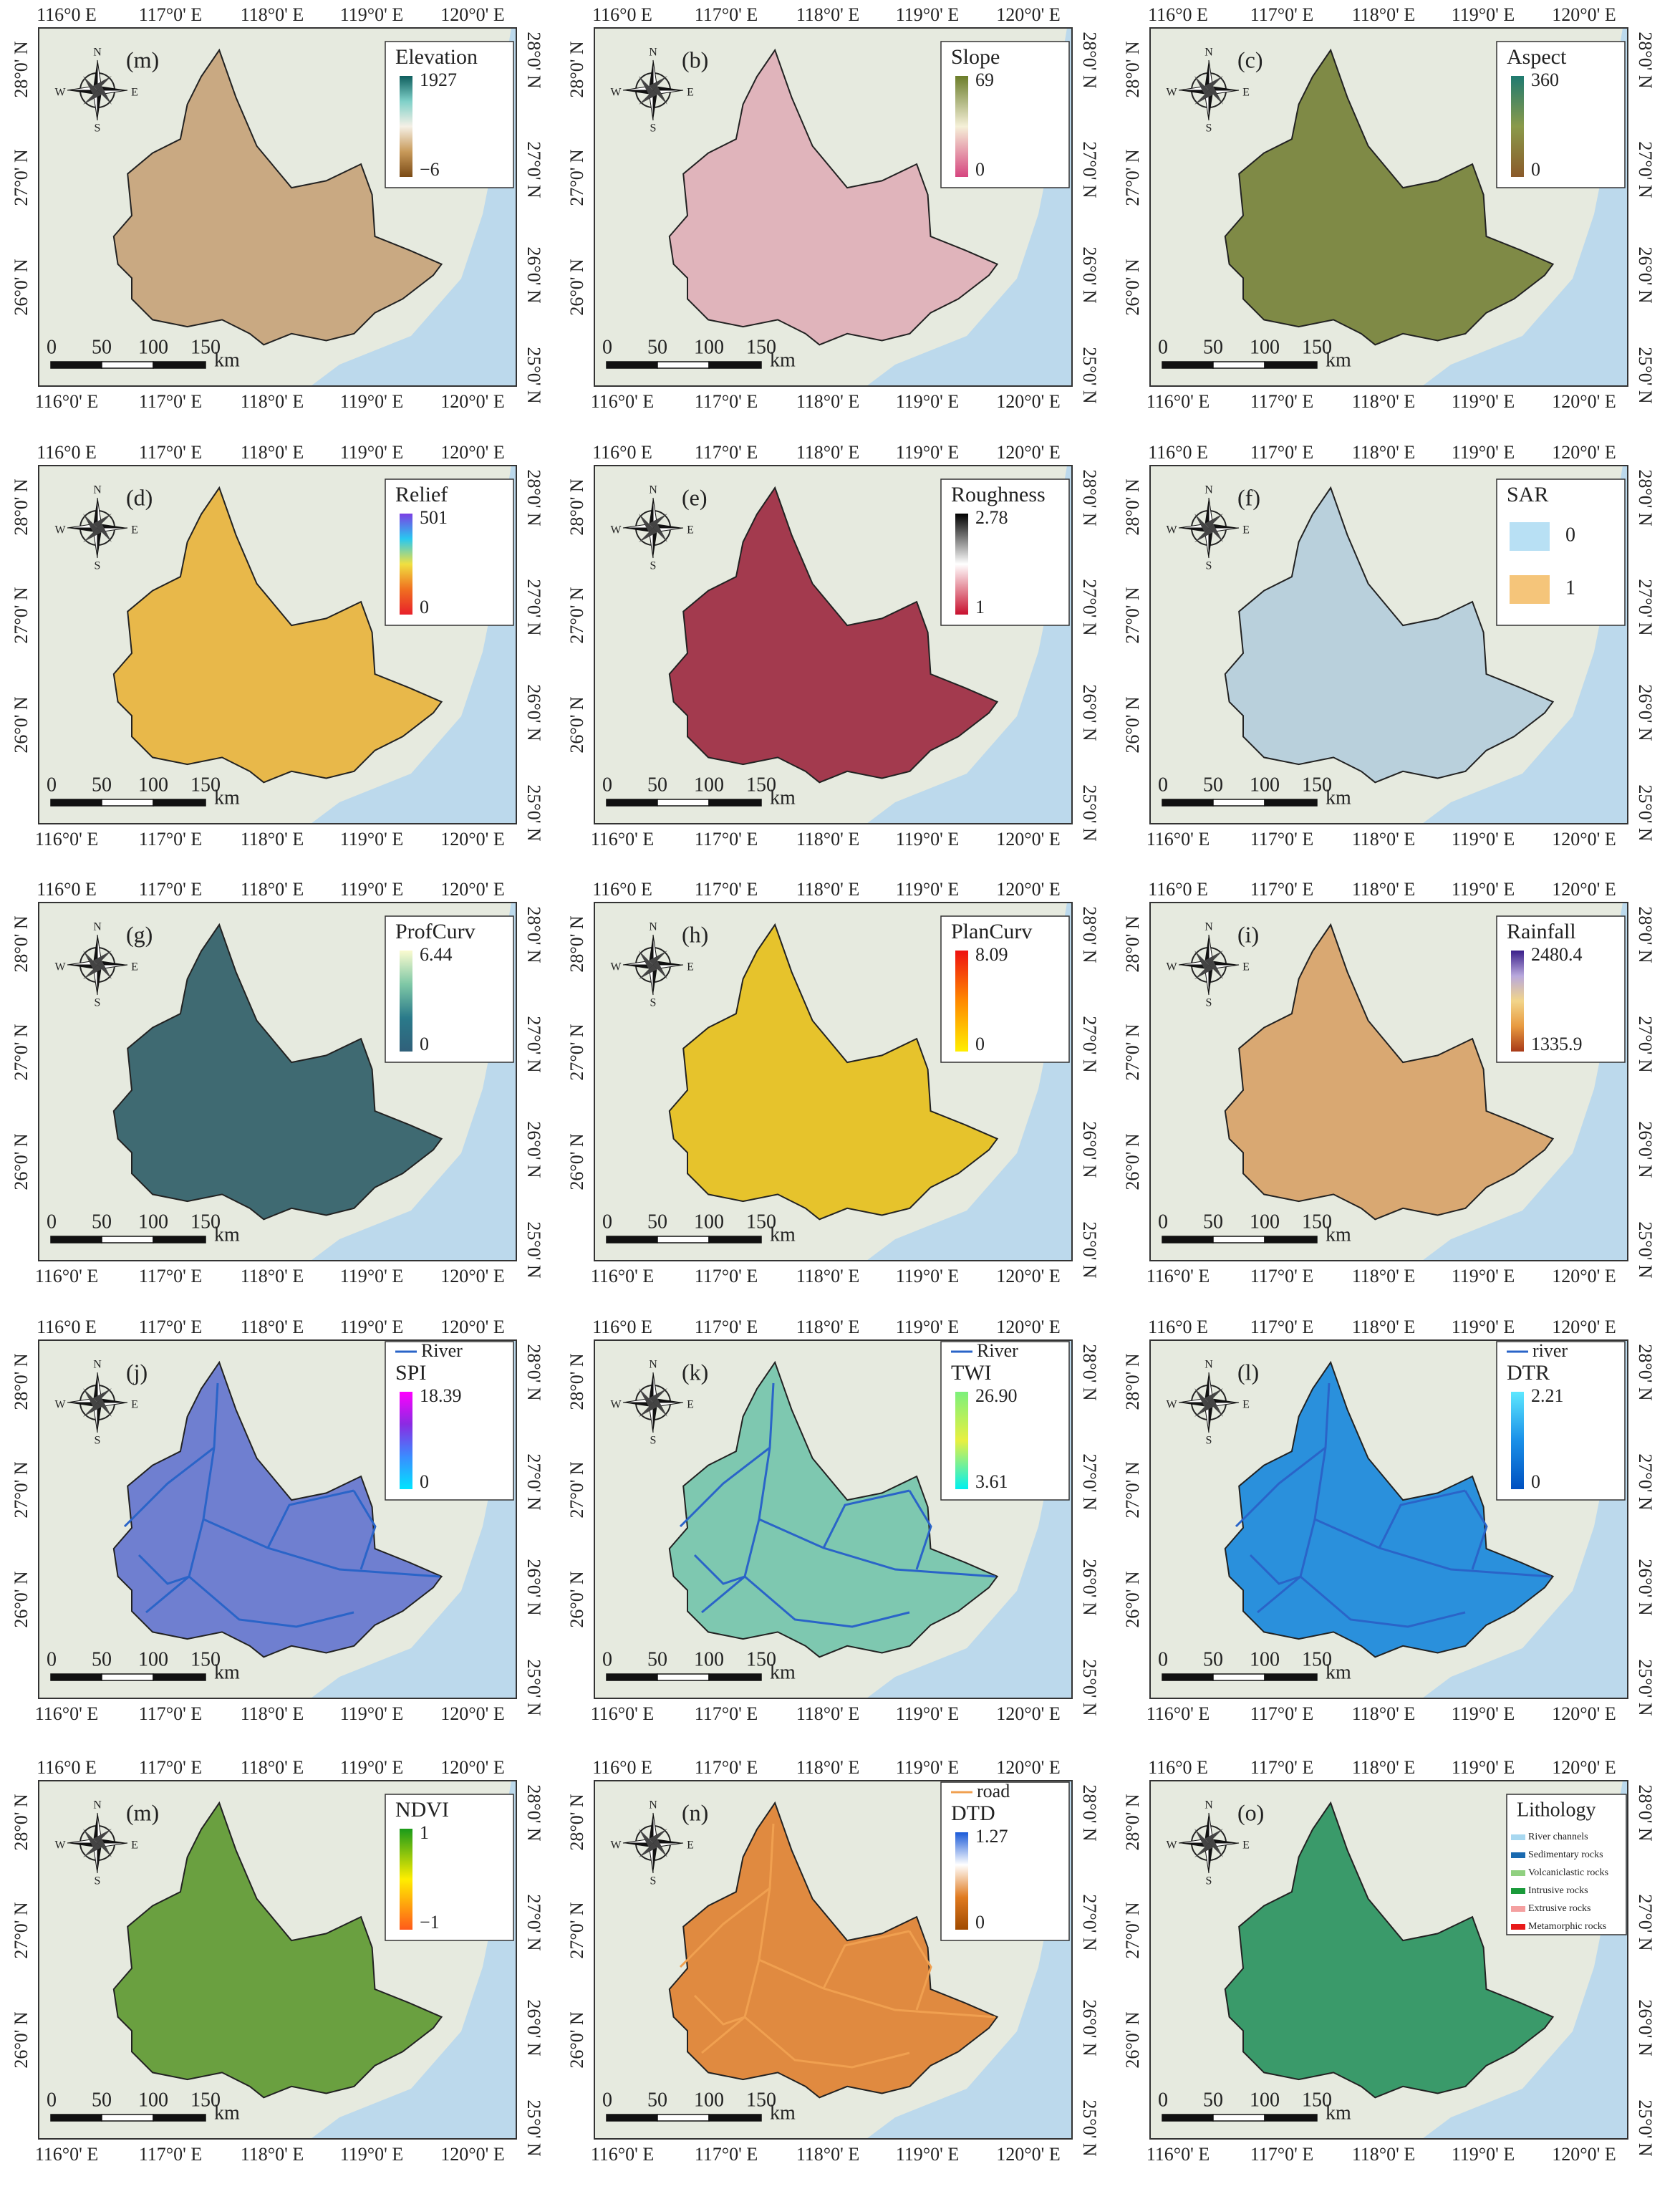  What do you see at coordinates (1584, 1276) in the screenshot?
I see `lon-label: 120°0' E` at bounding box center [1584, 1276].